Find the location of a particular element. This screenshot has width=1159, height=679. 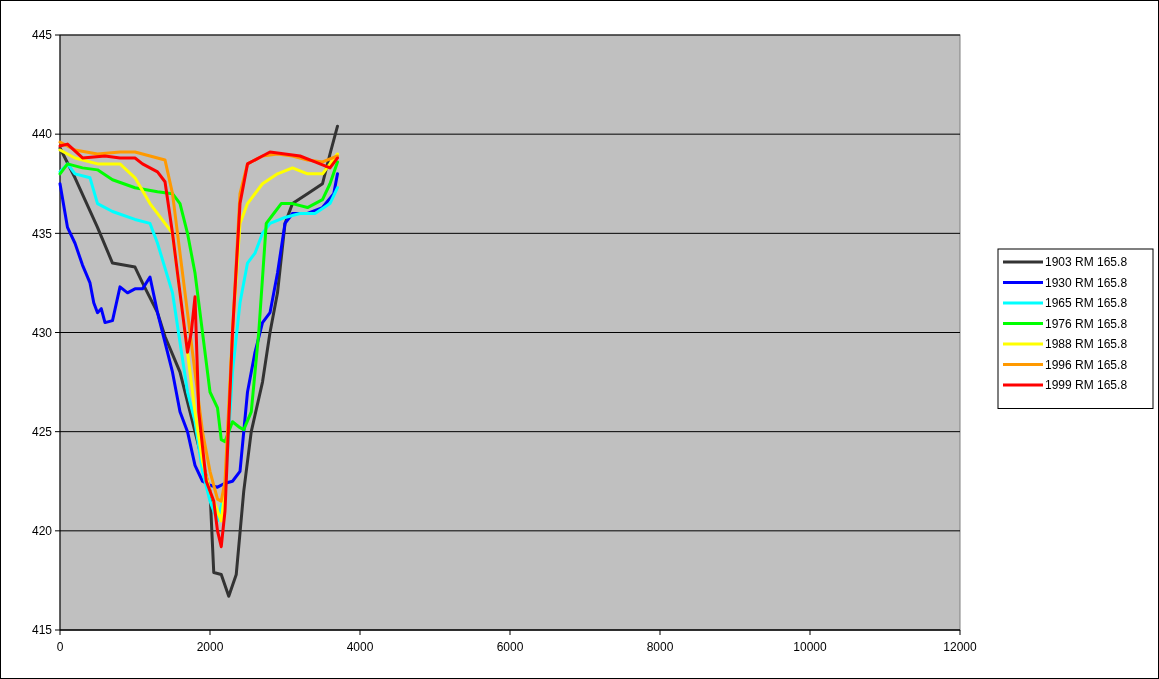

legend-label: 1996 RM 165.8 is located at coordinates (1086, 364).